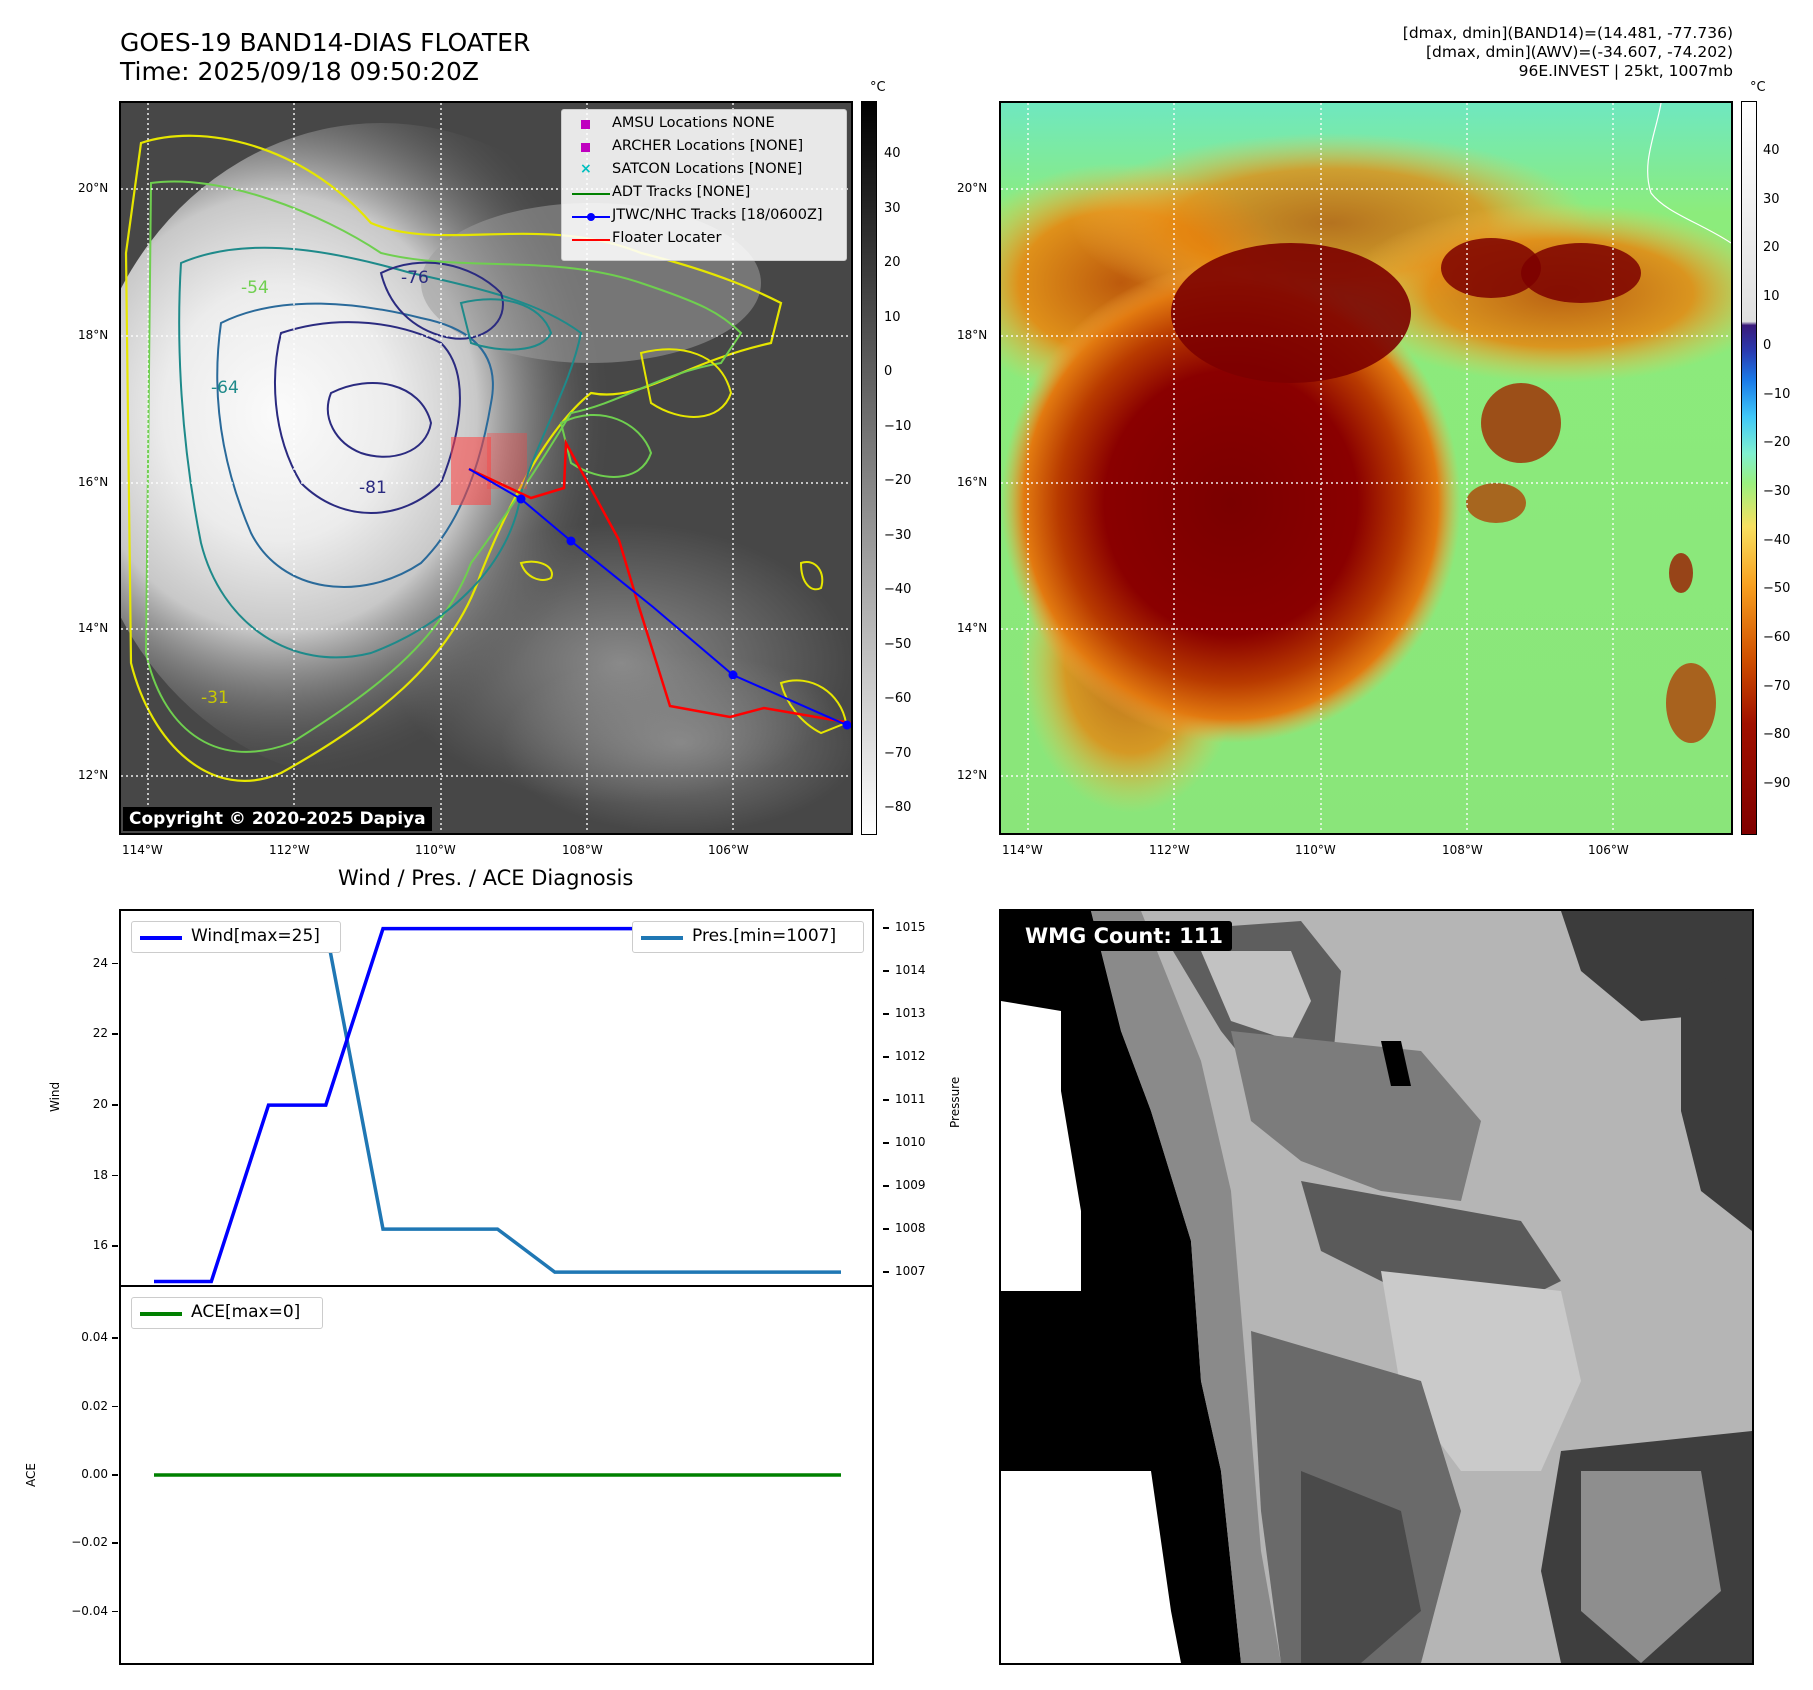 The image size is (1813, 1690). I want to click on wind-tick-label: 16, so click(100, 1245).